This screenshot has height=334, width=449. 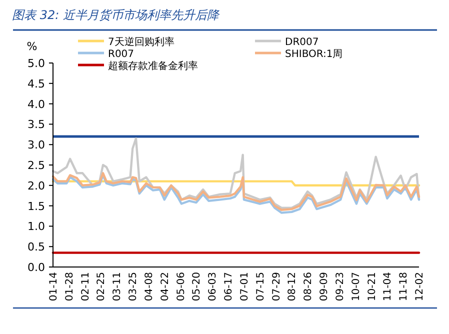 I want to click on legend: 超额存款准备金利率, so click(x=153, y=66).